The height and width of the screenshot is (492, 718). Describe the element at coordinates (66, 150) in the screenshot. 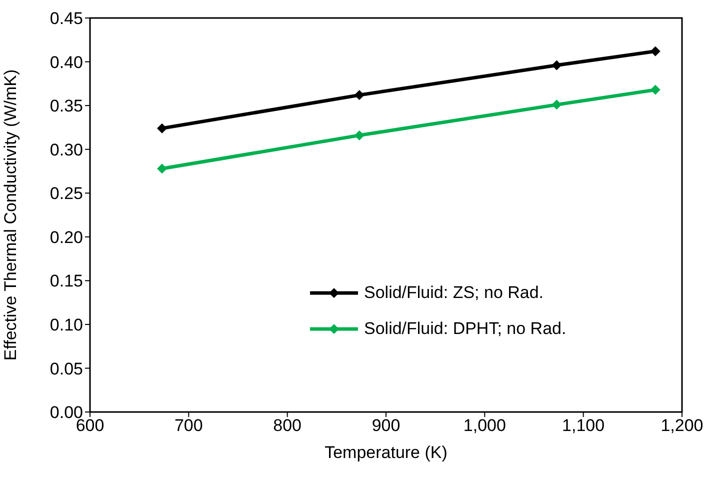

I see `y-tick-label: 0.30` at that location.